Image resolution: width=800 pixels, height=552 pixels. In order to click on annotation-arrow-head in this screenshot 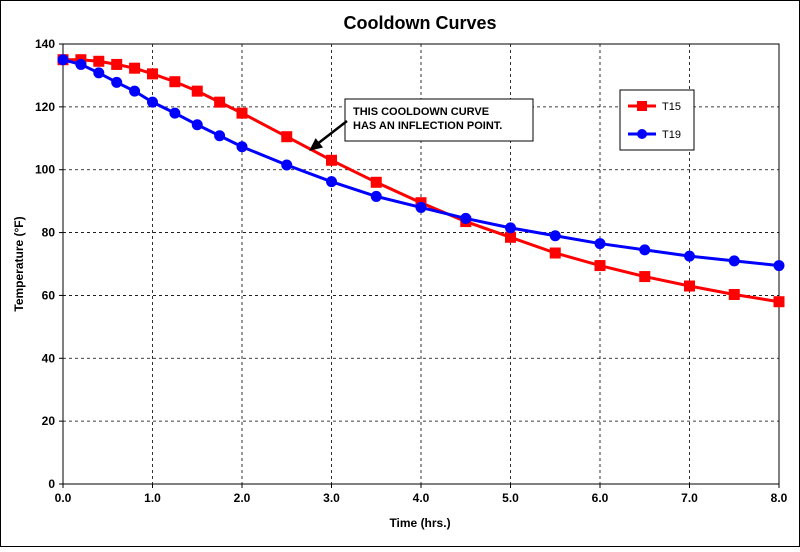, I will do `click(316, 144)`.